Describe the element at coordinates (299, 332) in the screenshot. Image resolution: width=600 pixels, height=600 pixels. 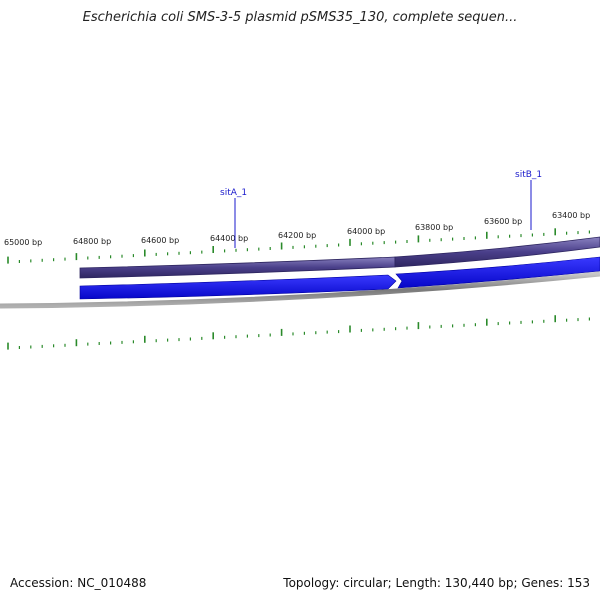
I see `inner-tick-marks` at that location.